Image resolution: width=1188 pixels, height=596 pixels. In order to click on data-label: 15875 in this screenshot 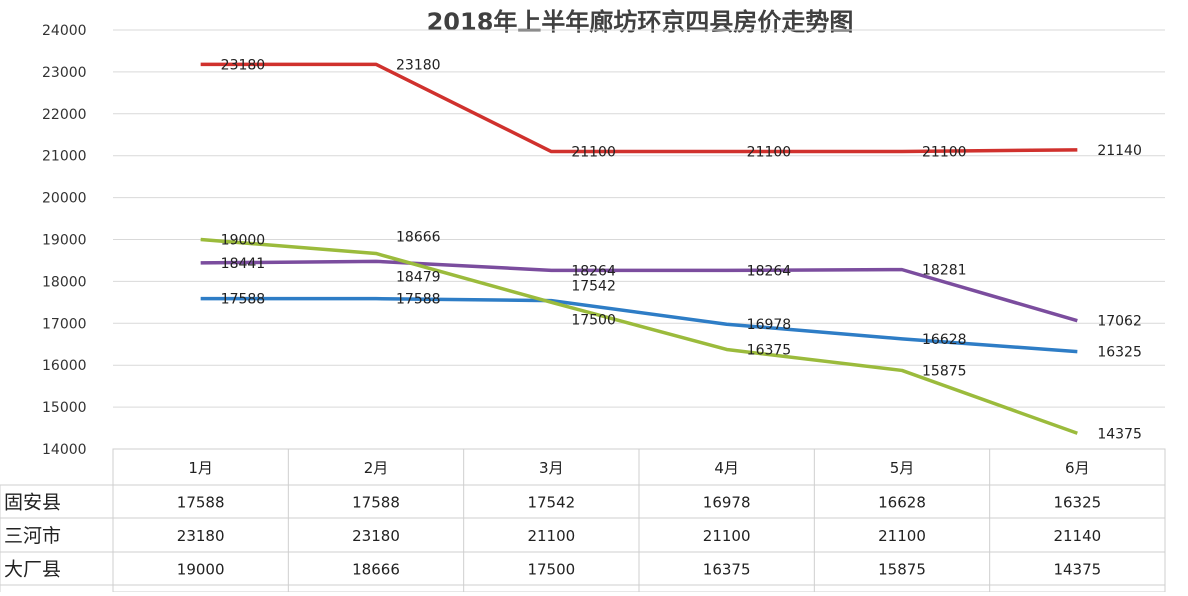, I will do `click(944, 371)`.